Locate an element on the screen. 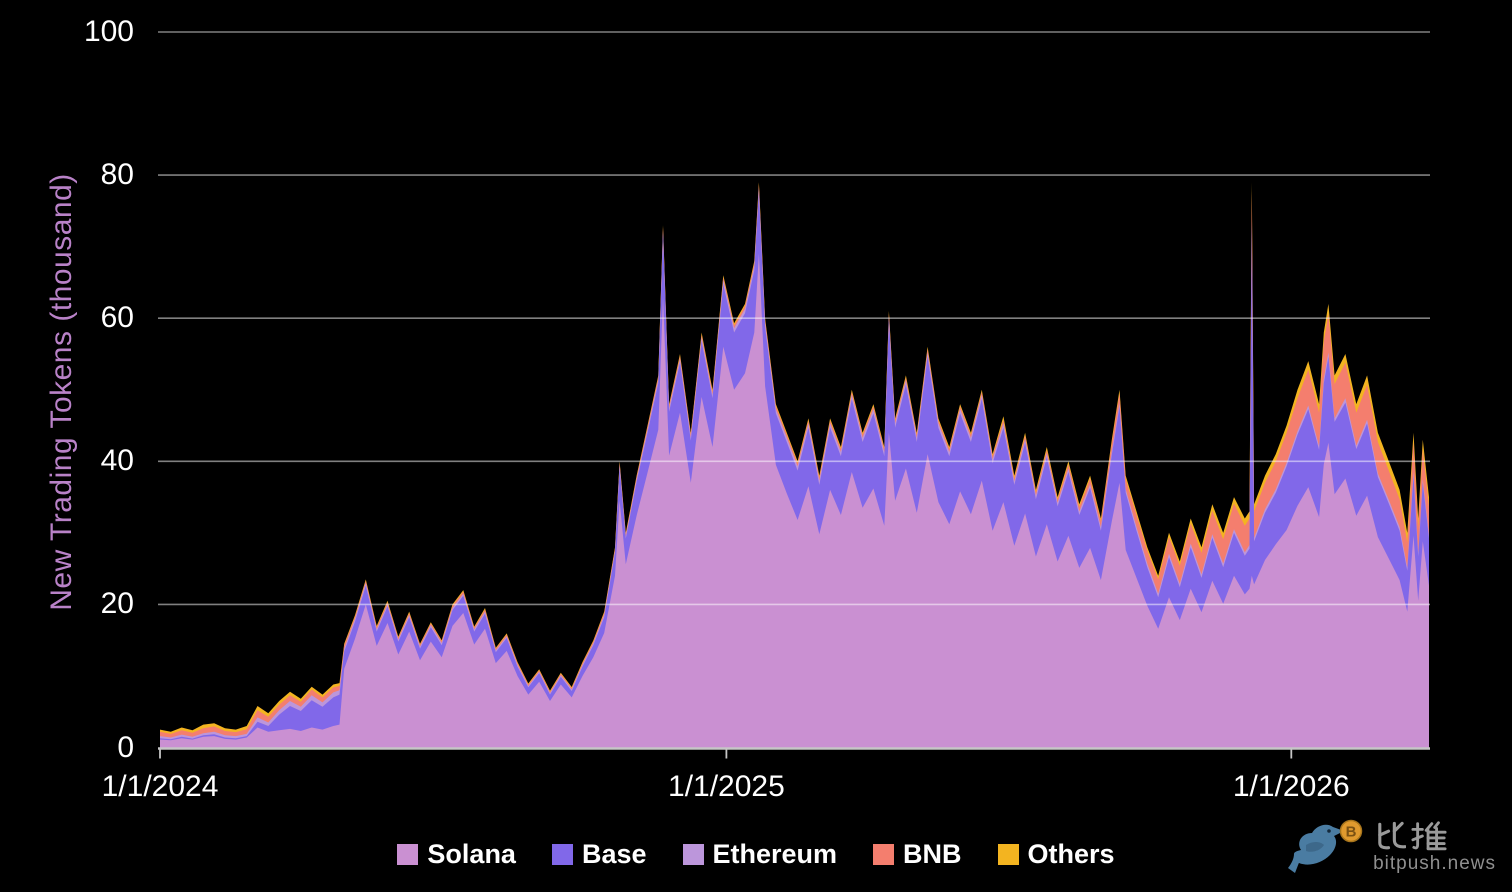 This screenshot has height=892, width=1512. legend-item-base: Base is located at coordinates (599, 854).